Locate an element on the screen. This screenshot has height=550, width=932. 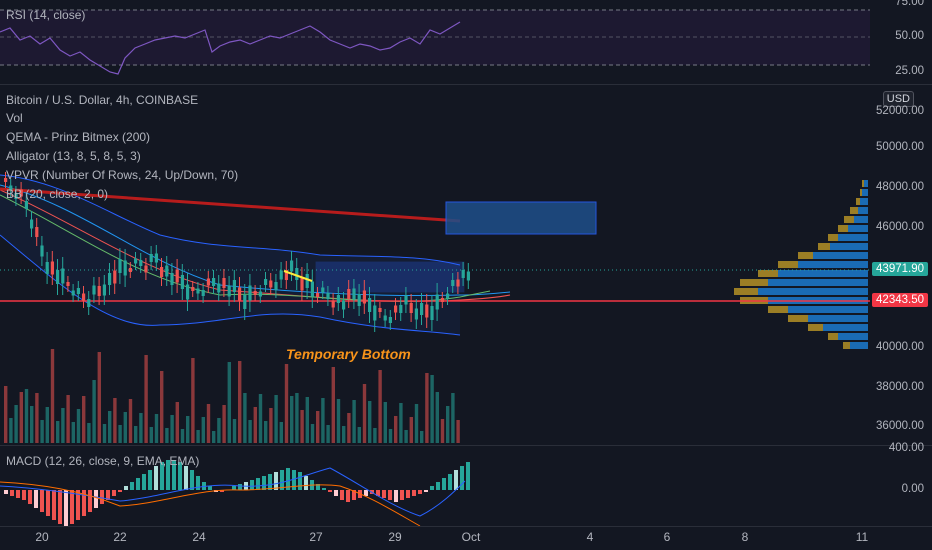
macd-pane: MACD (12, 26, close, 9, EMA, EMA) is located at coordinates (435, 486).